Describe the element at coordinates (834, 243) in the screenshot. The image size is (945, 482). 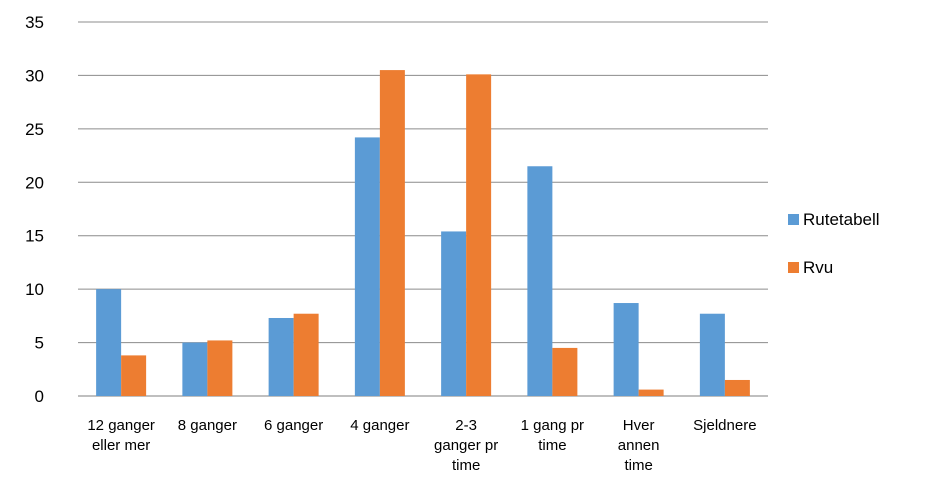
I see `legend: Rutetabell Rvu` at that location.